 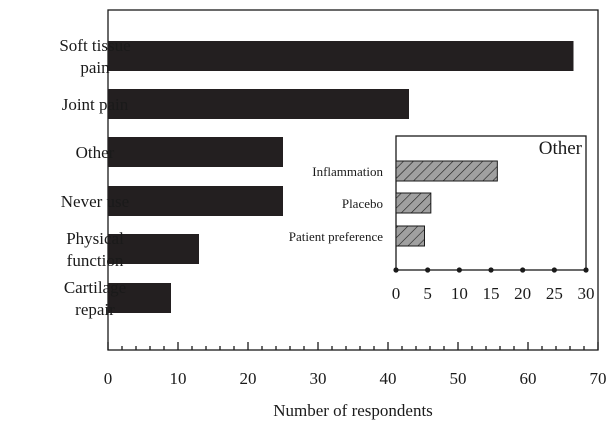 I want to click on category-label: Never use, so click(x=95, y=201).